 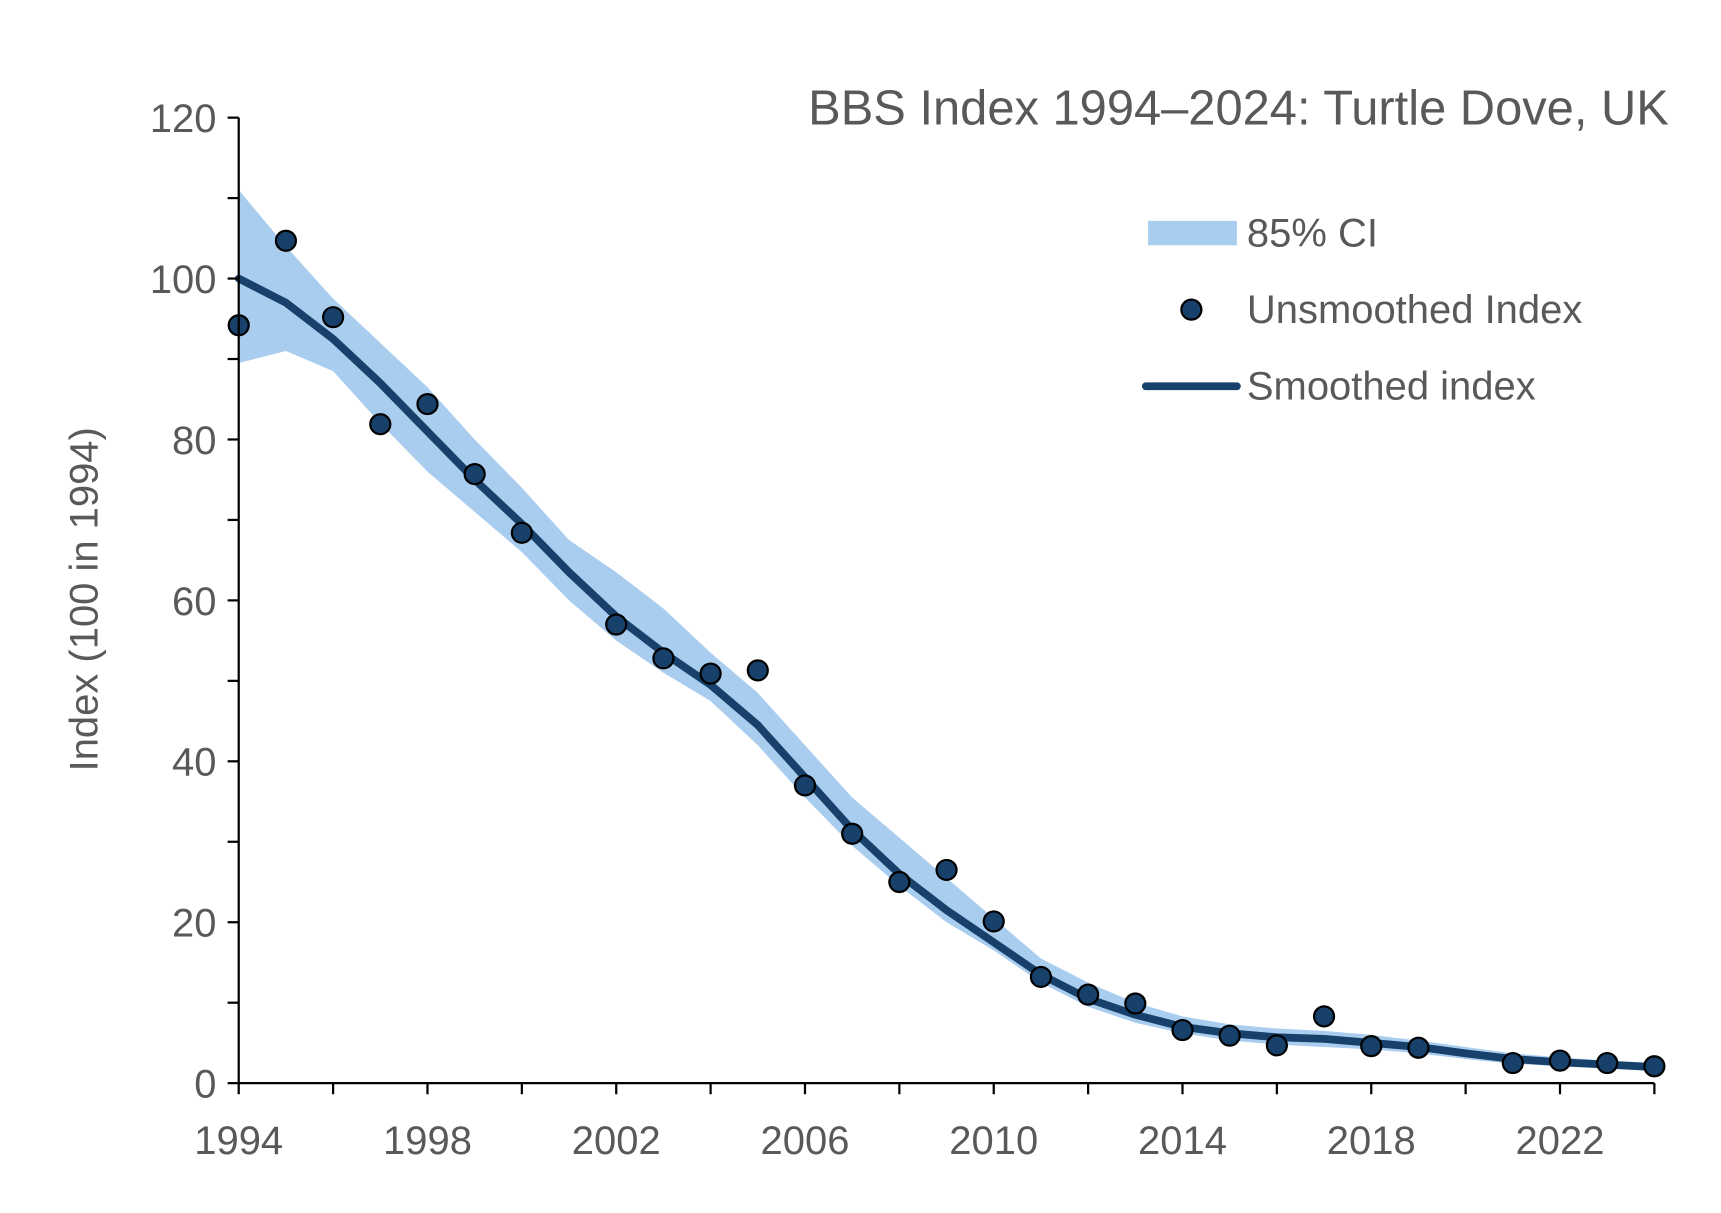 I want to click on legend: 85% CI Unsmoothed Index Smoothed index, so click(x=1361, y=310).